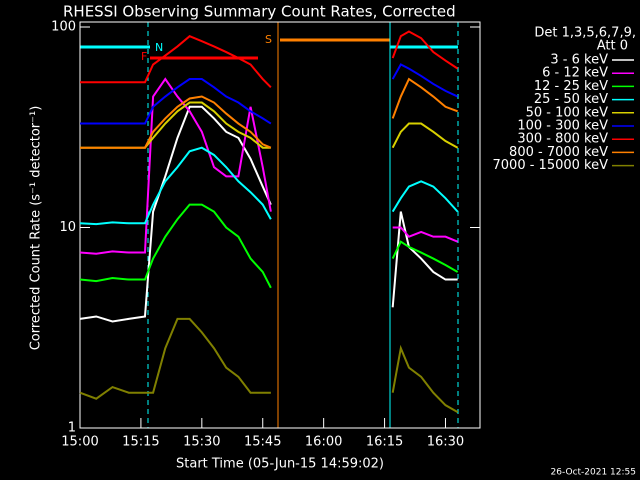  What do you see at coordinates (63, 27) in the screenshot?
I see `y-tick-label: 100` at bounding box center [63, 27].